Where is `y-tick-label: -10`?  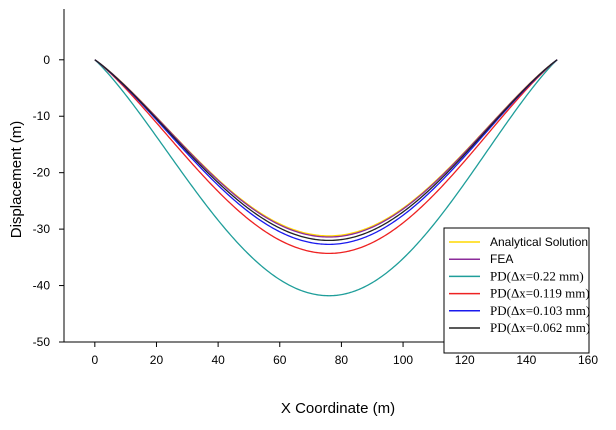
y-tick-label: -10 is located at coordinates (42, 116).